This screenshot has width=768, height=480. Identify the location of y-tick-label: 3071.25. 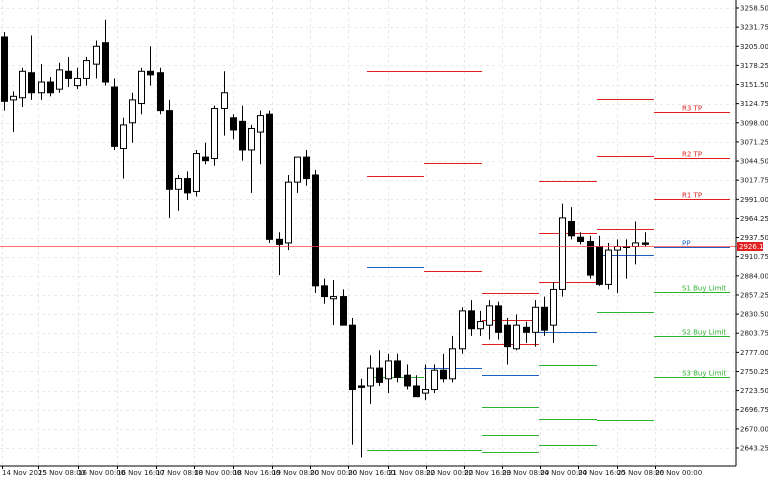
(754, 142).